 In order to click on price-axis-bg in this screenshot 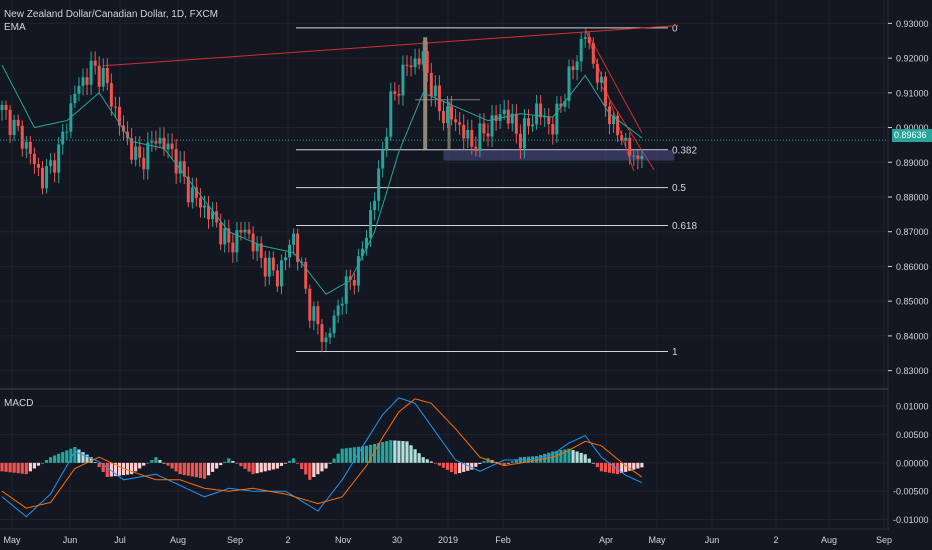, I will do `click(910, 275)`.